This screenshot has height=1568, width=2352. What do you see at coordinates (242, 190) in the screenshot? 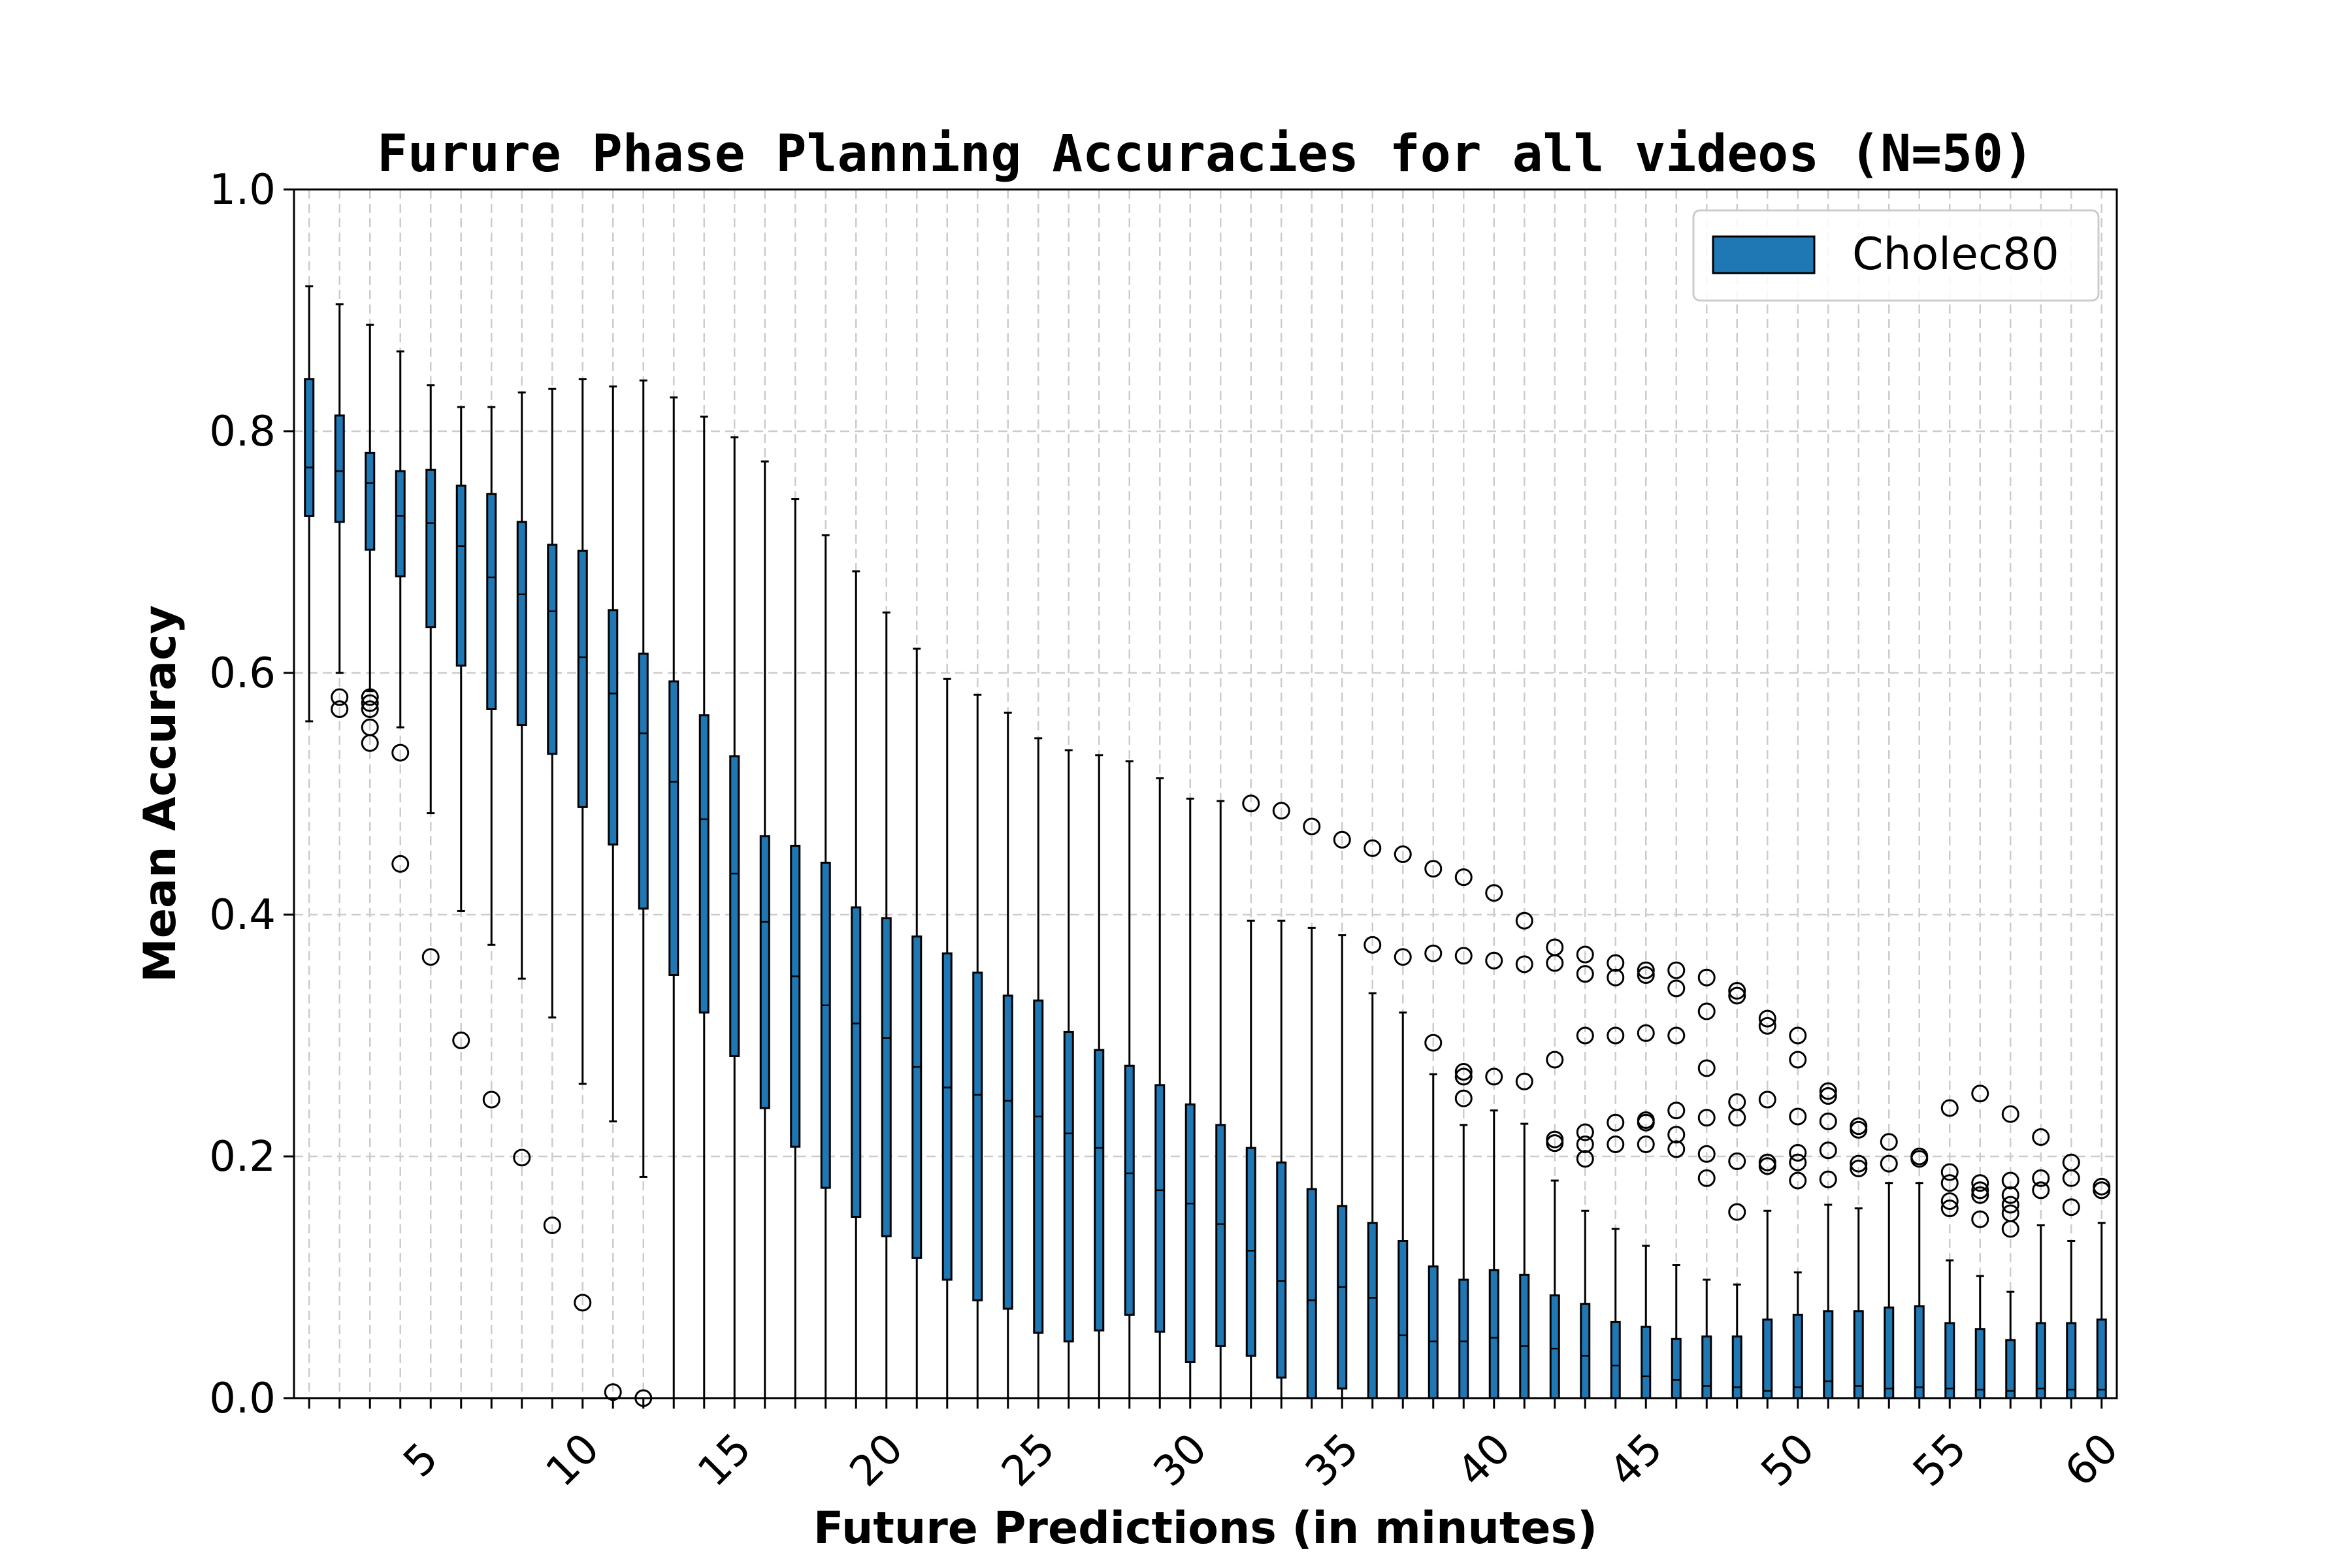
I see `y-tick-label: 1.0` at bounding box center [242, 190].